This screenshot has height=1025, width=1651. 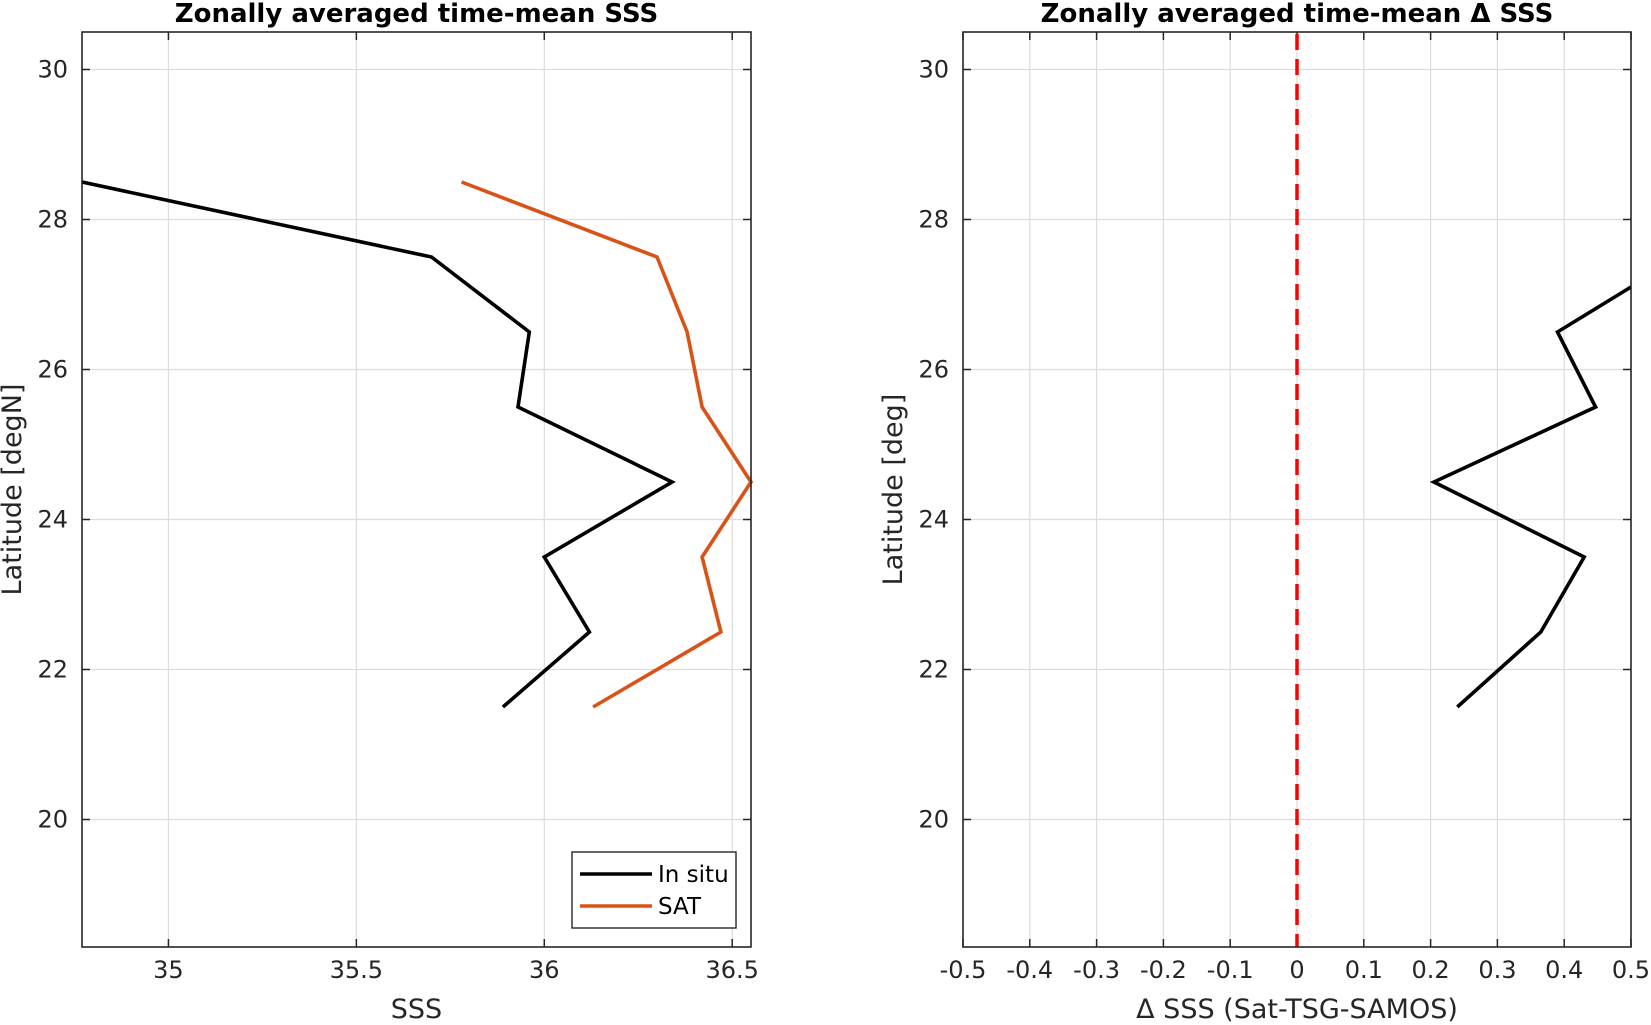 What do you see at coordinates (1297, 14) in the screenshot?
I see `chart-title: Zonally averaged time-mean Δ SSS` at bounding box center [1297, 14].